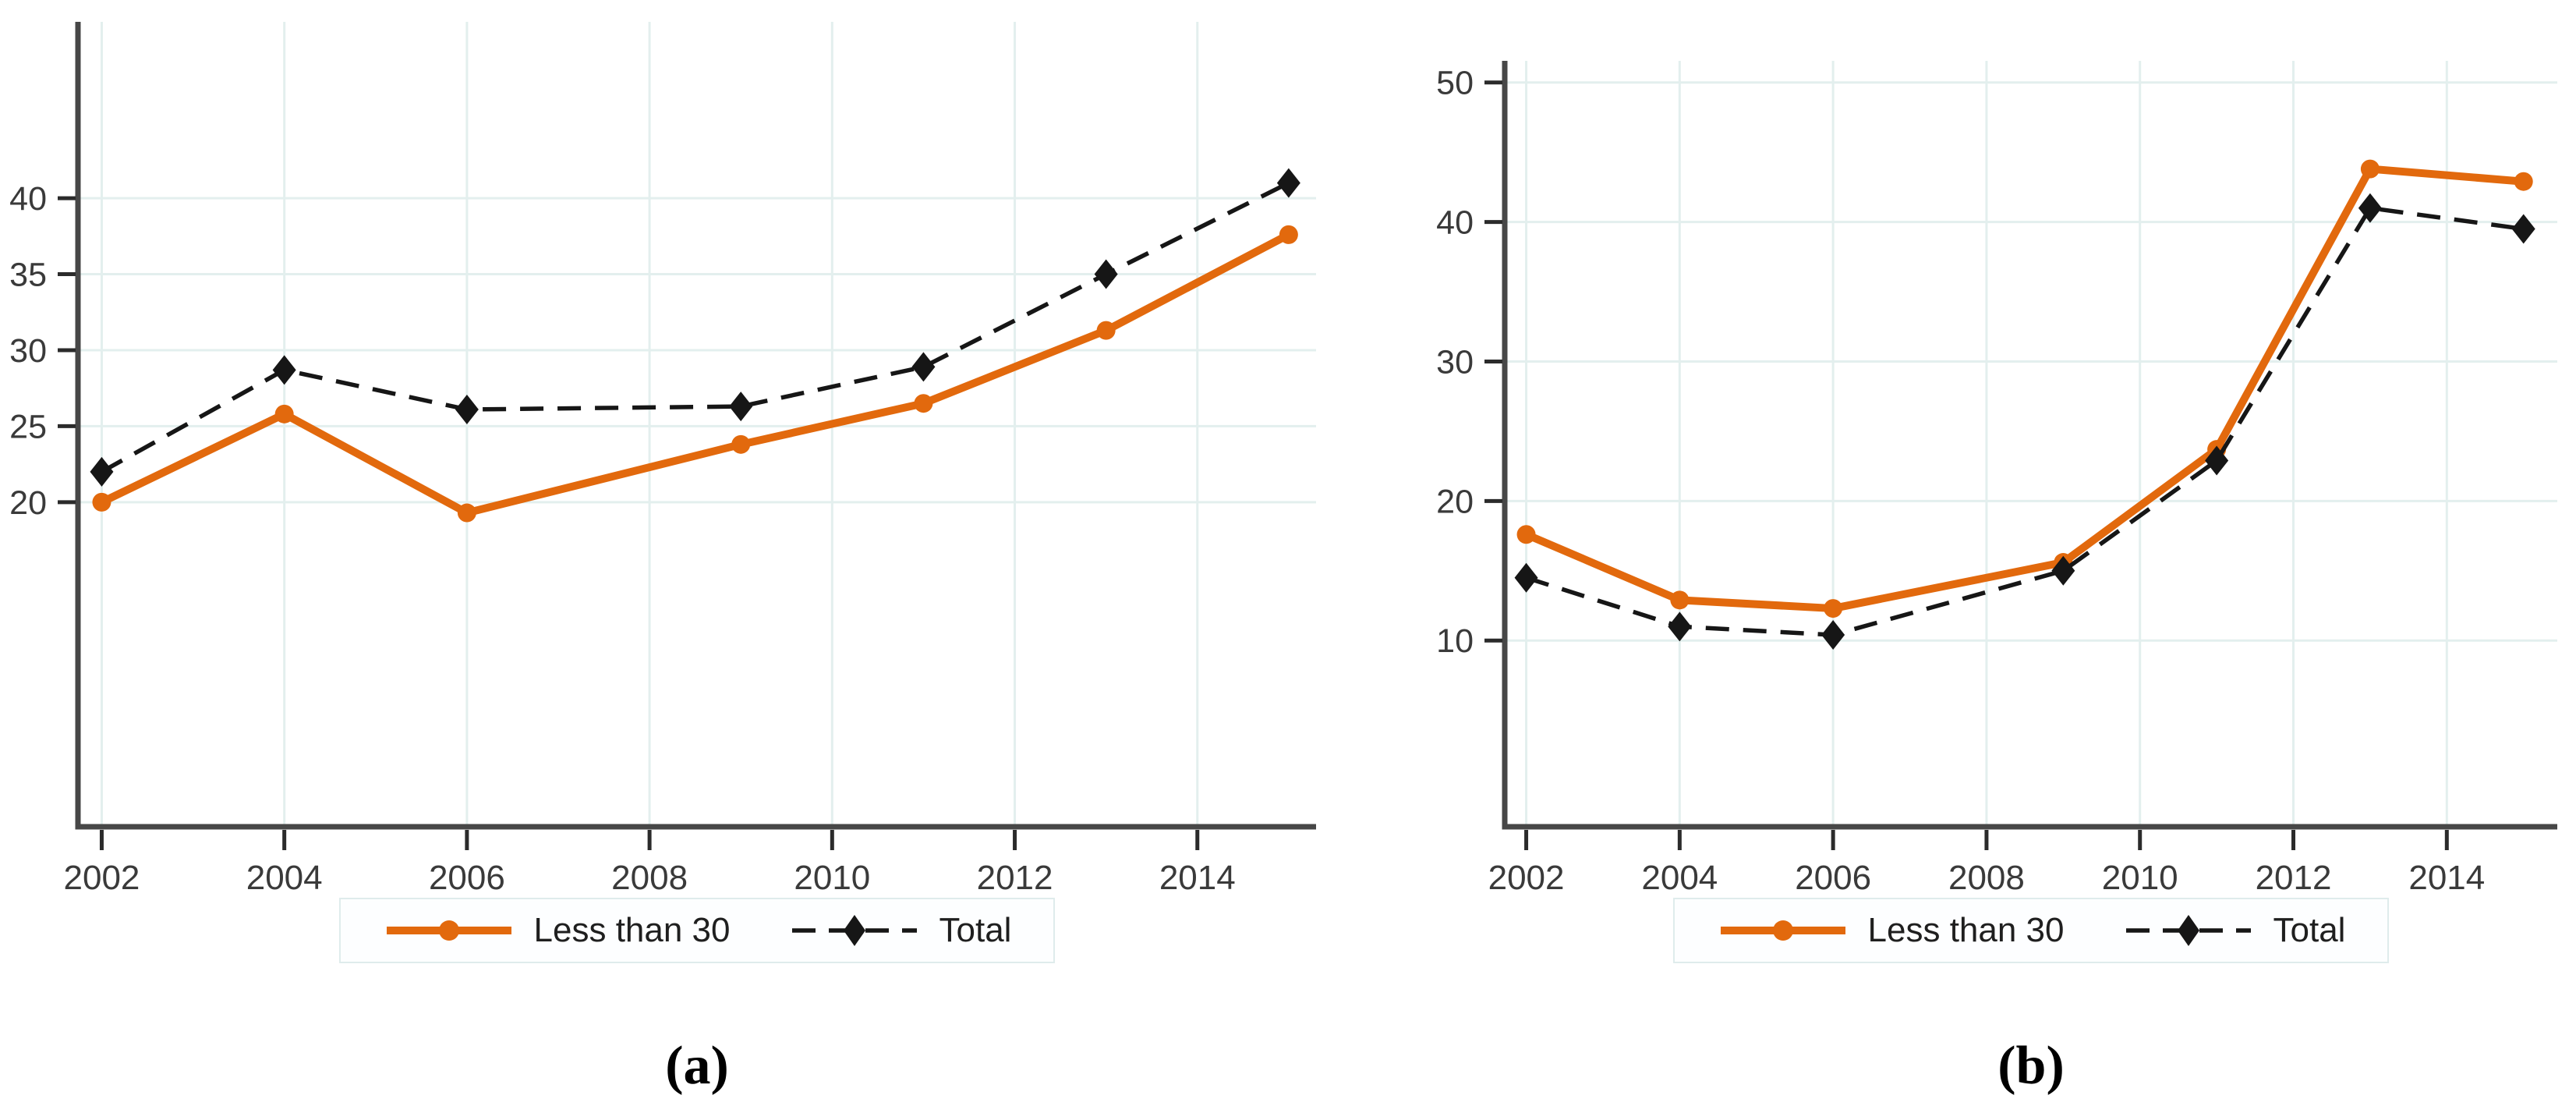 Image resolution: width=2576 pixels, height=1113 pixels. I want to click on y-tick-label: 25, so click(28, 426).